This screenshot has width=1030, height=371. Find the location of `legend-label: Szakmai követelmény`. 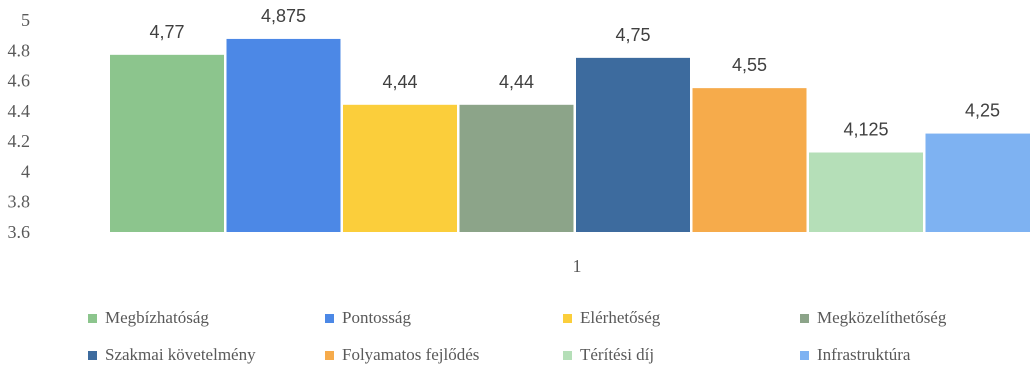

legend-label: Szakmai követelmény is located at coordinates (180, 354).